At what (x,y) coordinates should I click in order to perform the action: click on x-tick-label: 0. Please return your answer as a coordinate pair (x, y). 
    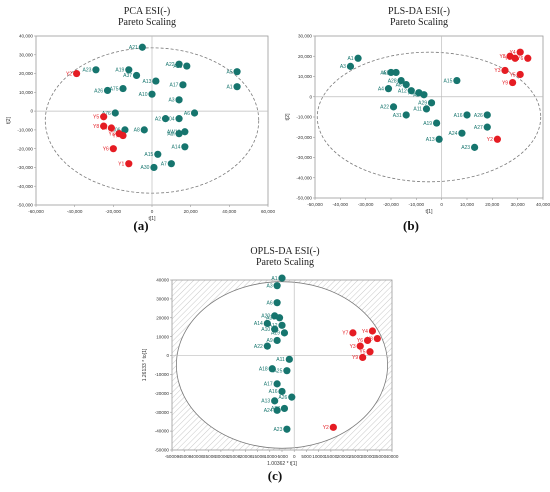
    Looking at the image, I should click on (152, 211).